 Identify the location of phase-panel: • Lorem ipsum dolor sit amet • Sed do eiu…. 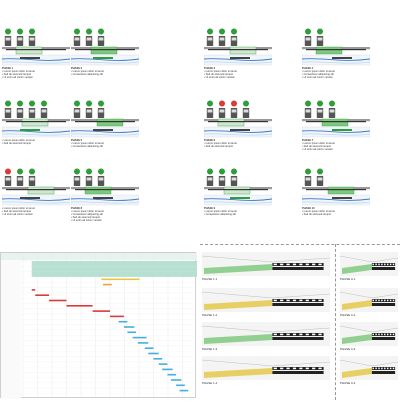
(36, 127).